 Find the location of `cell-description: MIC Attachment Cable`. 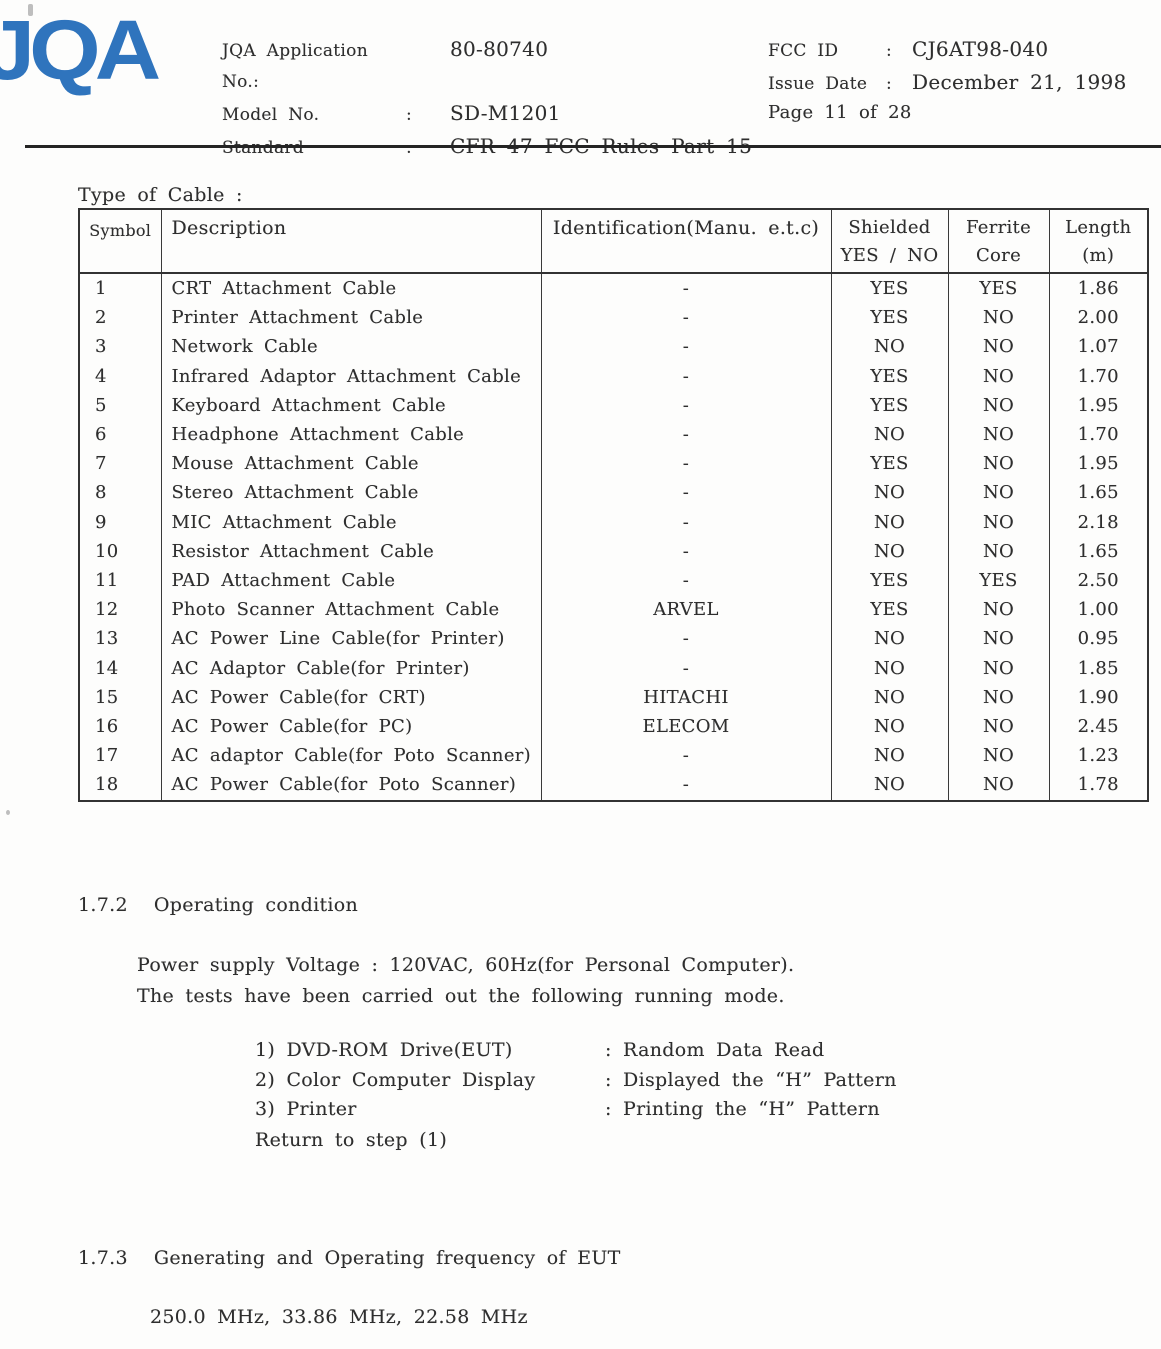

cell-description: MIC Attachment Cable is located at coordinates (350, 522).